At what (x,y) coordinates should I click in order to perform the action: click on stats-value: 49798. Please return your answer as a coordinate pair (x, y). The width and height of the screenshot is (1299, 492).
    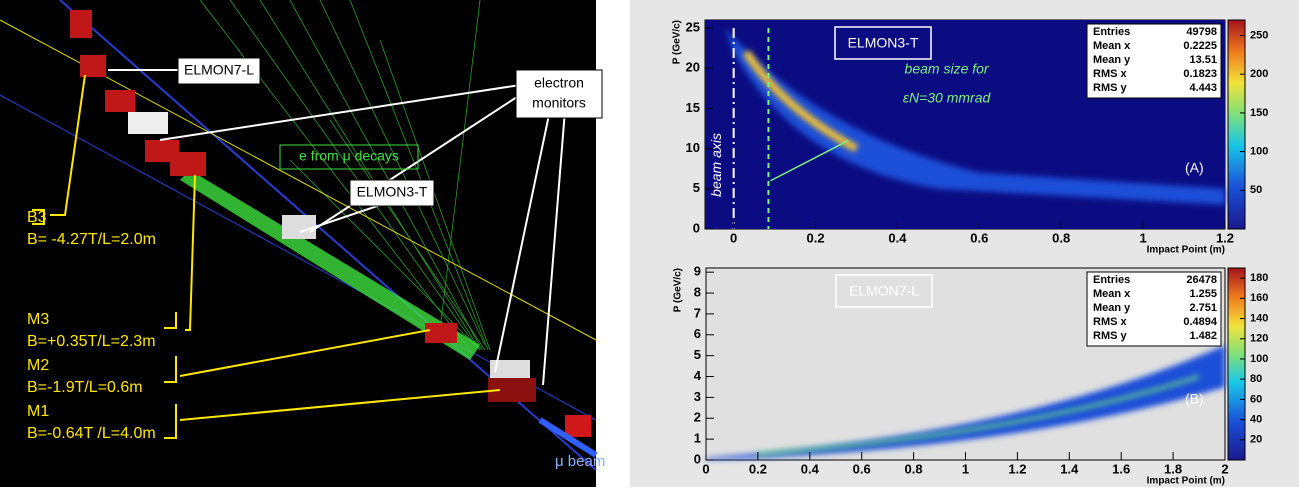
    Looking at the image, I should click on (1201, 32).